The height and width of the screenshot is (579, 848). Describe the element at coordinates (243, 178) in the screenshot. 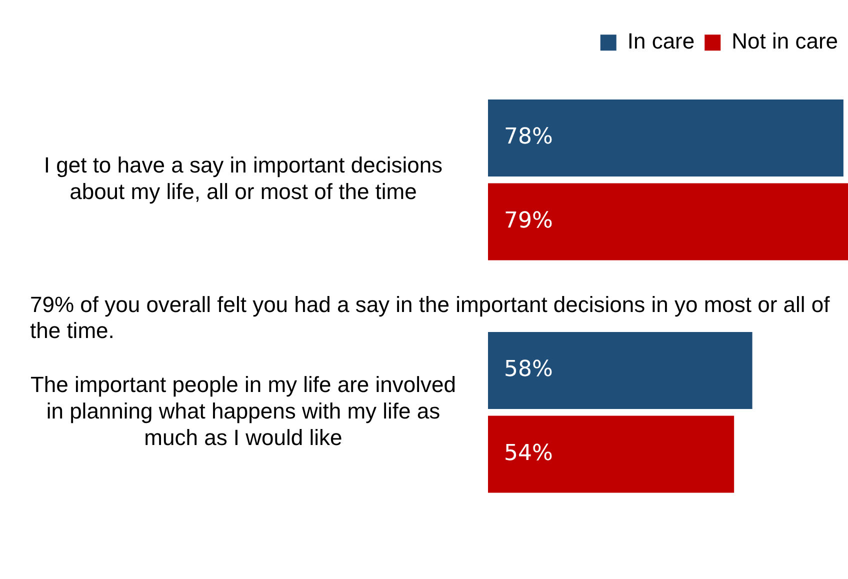

I see `y-tick-label: I get to have a say in important decisions about my life, all or most of the time` at that location.